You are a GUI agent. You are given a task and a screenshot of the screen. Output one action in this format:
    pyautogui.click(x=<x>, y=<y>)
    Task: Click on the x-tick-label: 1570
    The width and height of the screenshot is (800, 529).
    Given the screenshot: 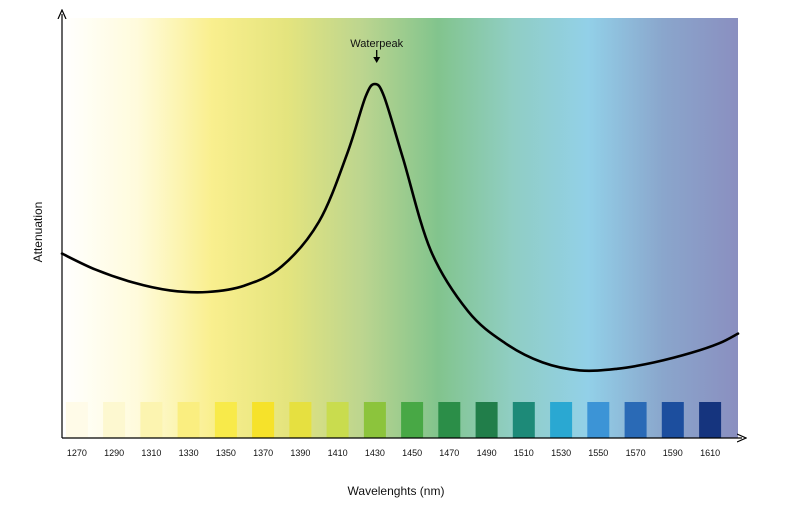 What is the action you would take?
    pyautogui.click(x=636, y=453)
    